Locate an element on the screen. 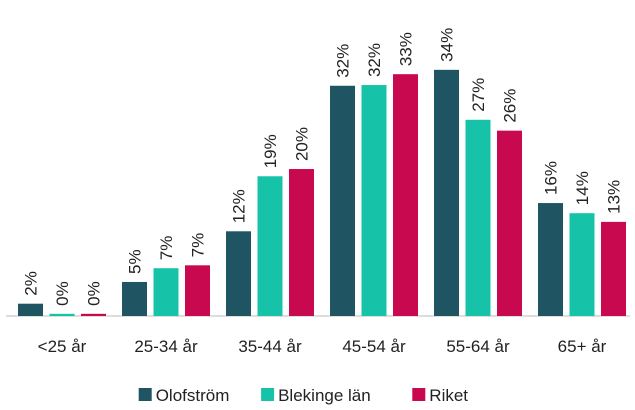  data-label: 13% is located at coordinates (614, 197).